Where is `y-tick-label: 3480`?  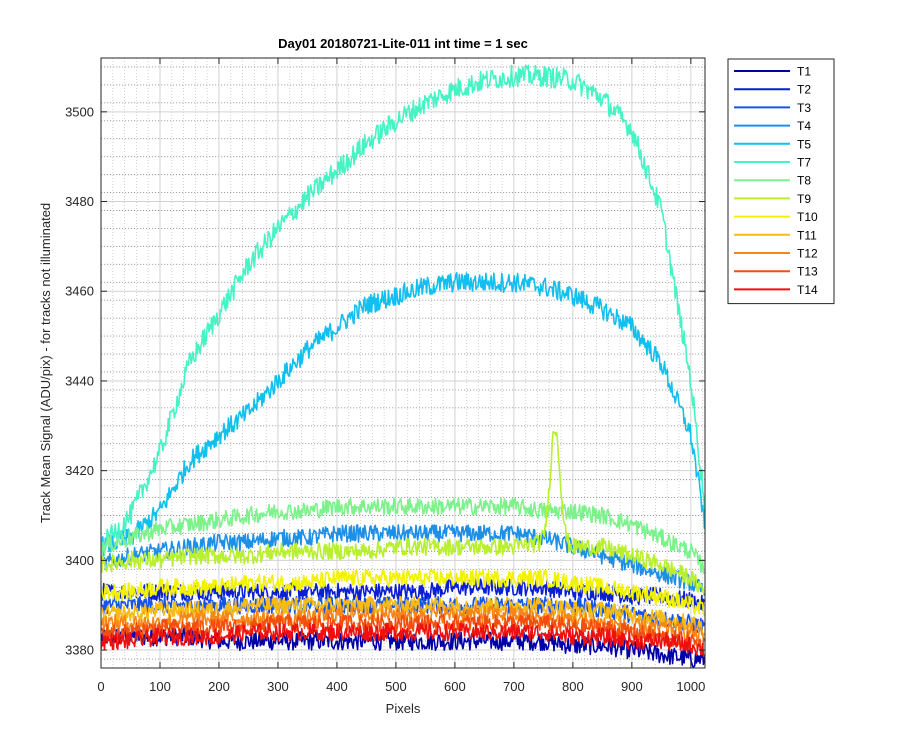 y-tick-label: 3480 is located at coordinates (79, 201).